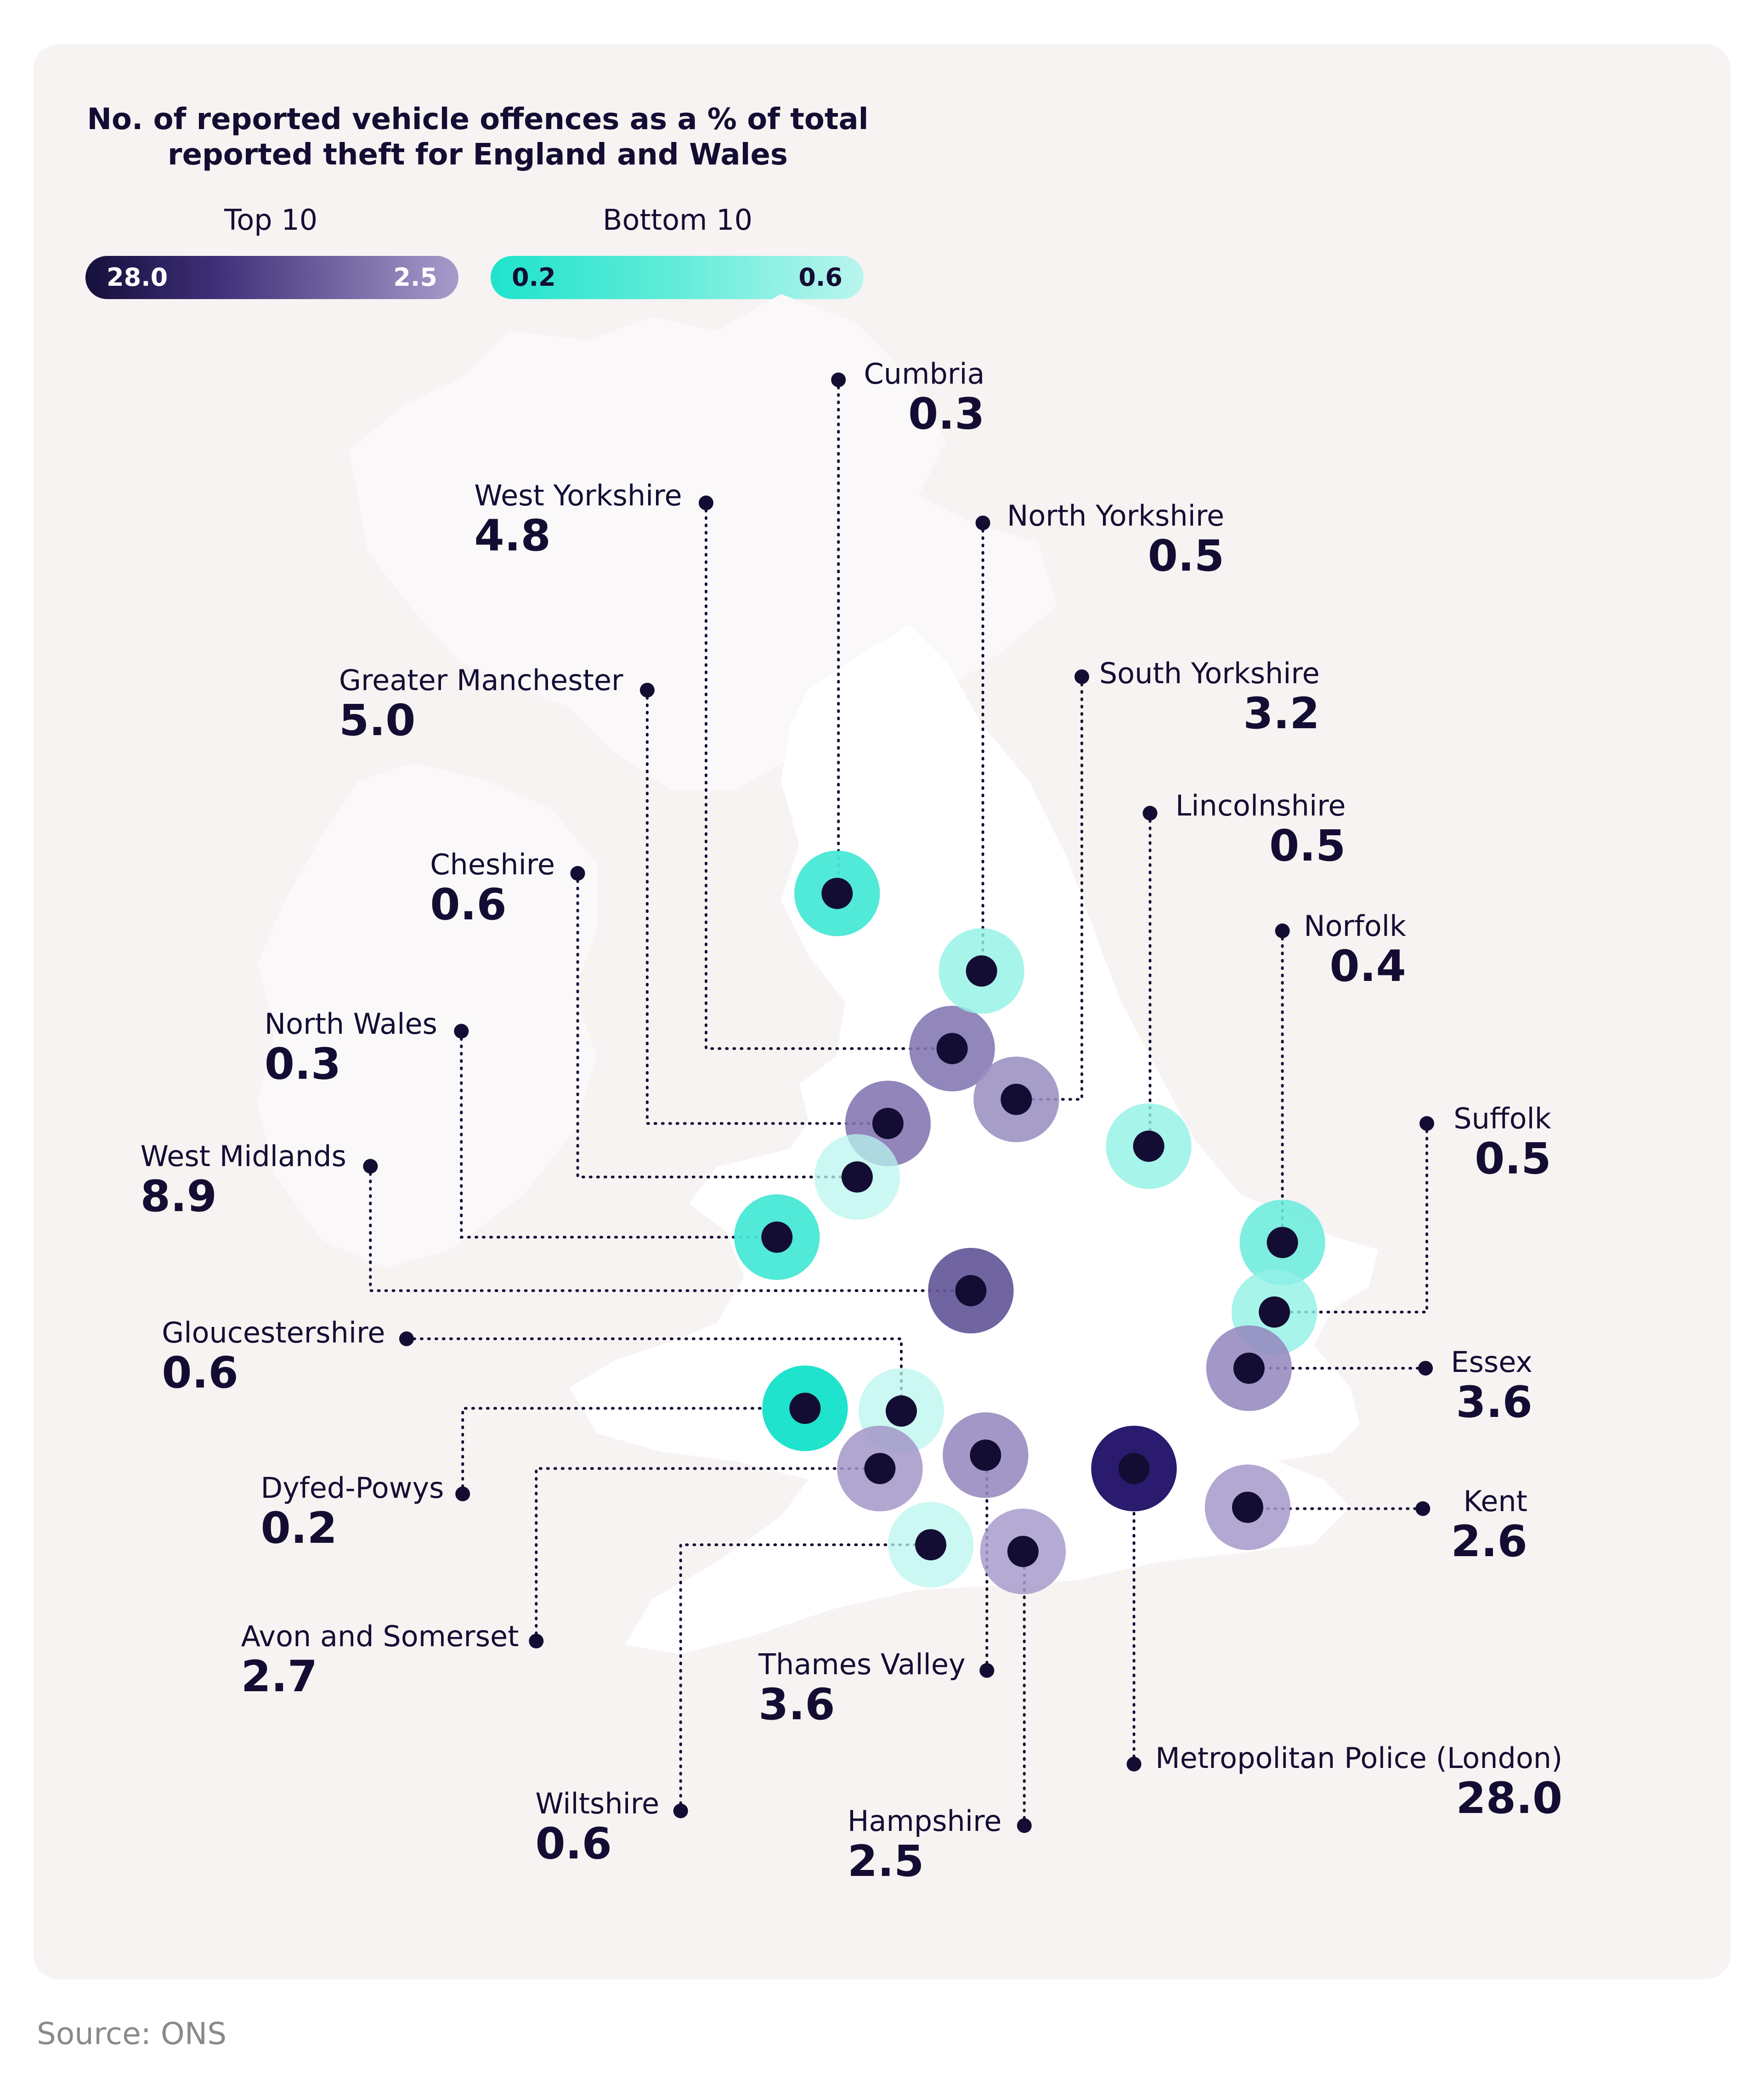 The width and height of the screenshot is (1764, 2096). Describe the element at coordinates (952, 1049) in the screenshot. I see `region-center-dot-west-yorkshire` at that location.